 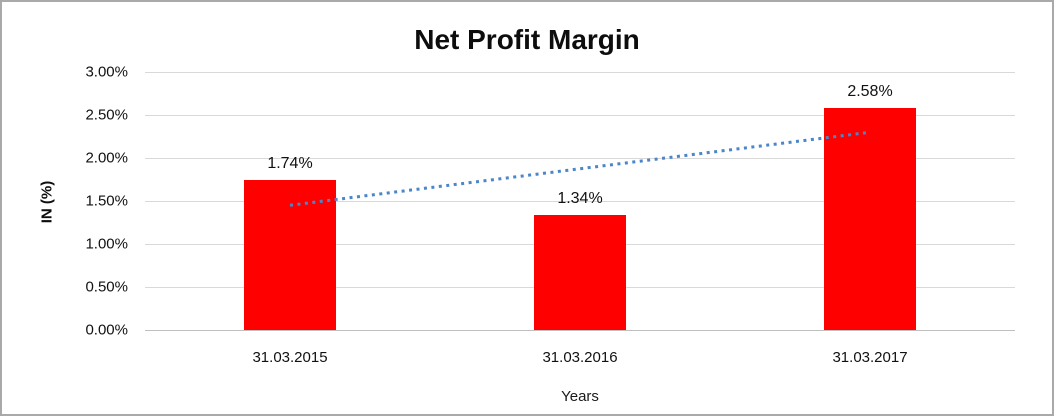 What do you see at coordinates (106, 115) in the screenshot?
I see `y-tick-label: 2.50%` at bounding box center [106, 115].